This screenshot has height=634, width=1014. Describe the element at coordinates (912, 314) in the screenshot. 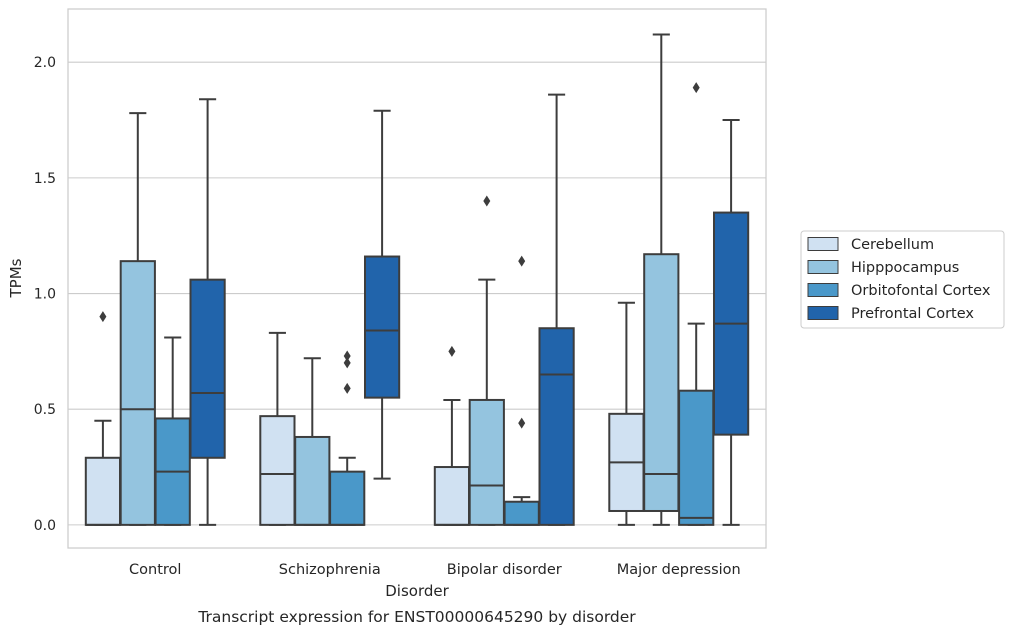

I see `legend-label: Prefrontal Cortex` at that location.